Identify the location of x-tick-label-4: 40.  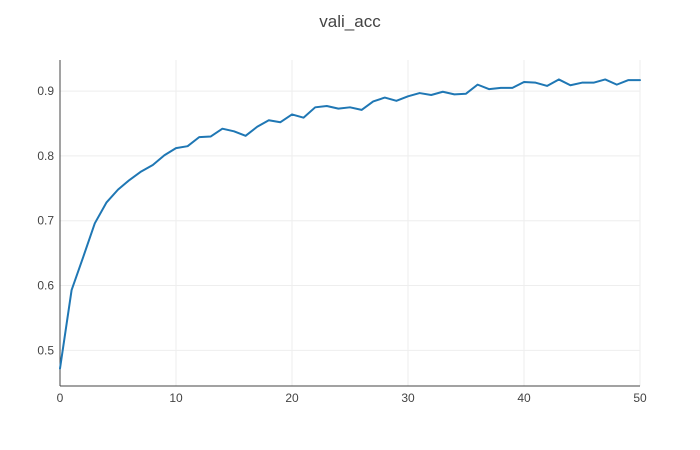
(524, 398).